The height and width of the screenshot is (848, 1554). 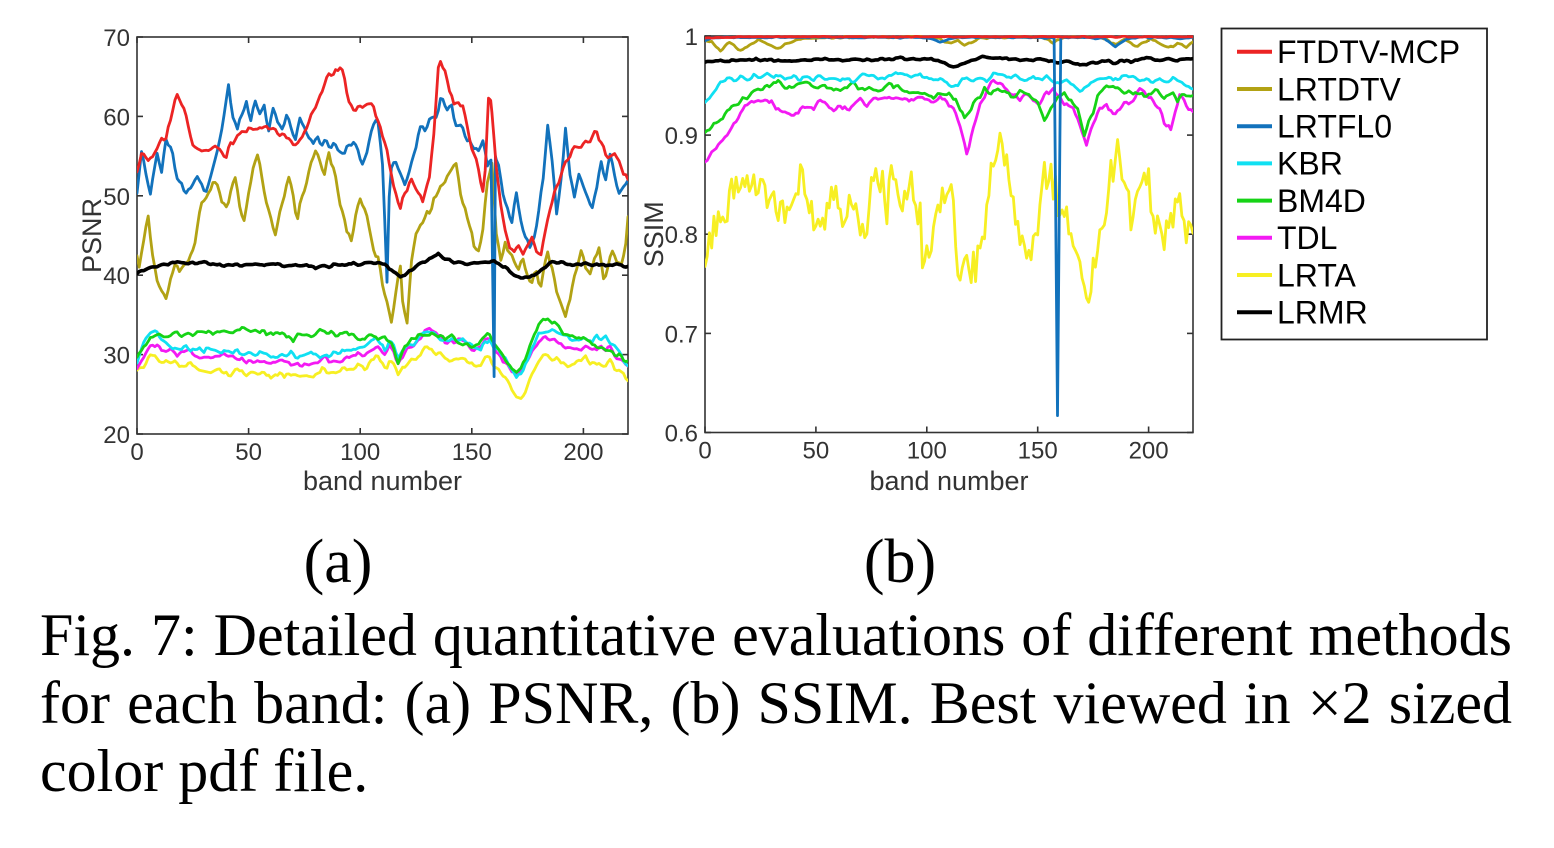 I want to click on svg-text: PSNR, so click(x=92, y=235).